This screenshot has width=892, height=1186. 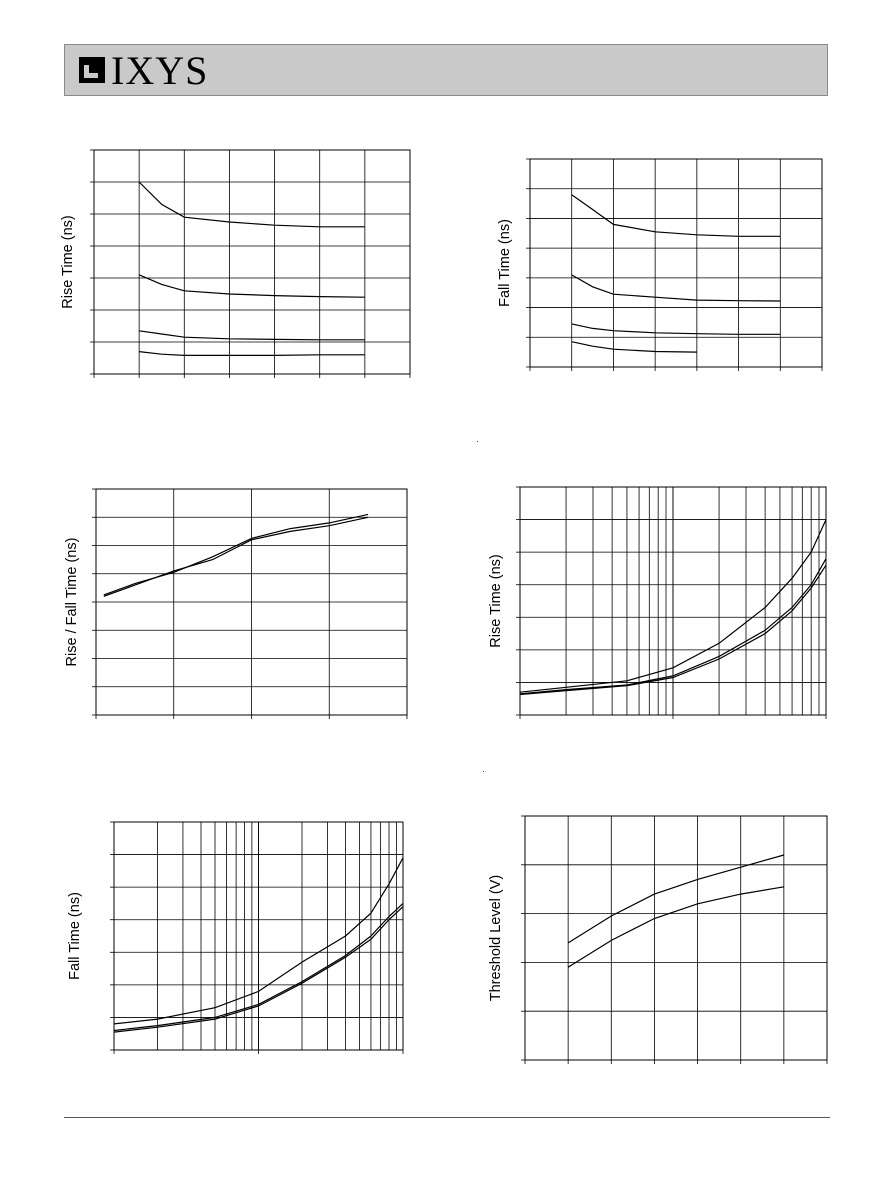 I want to click on chart-fall-time-top-right: Fall Time (ns), so click(x=658, y=265).